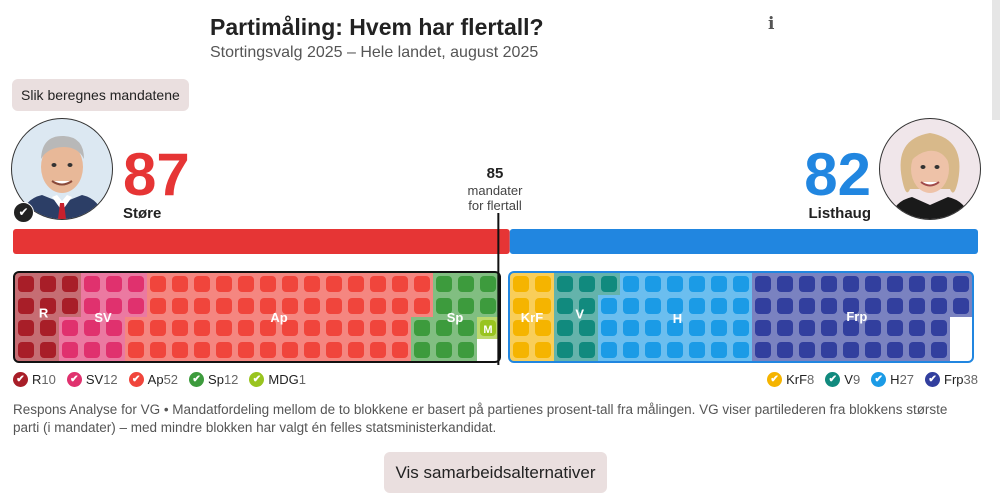 The width and height of the screenshot is (1000, 493). What do you see at coordinates (48, 379) in the screenshot?
I see `legend-count: 10` at bounding box center [48, 379].